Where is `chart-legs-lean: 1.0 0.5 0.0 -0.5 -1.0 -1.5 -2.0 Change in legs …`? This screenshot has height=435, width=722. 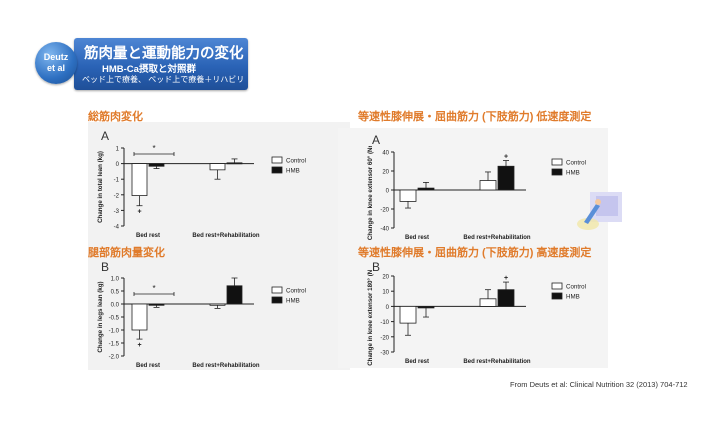
chart-legs-lean: 1.0 0.5 0.0 -0.5 -1.0 -1.5 -2.0 Change in legs … is located at coordinates (201, 323).